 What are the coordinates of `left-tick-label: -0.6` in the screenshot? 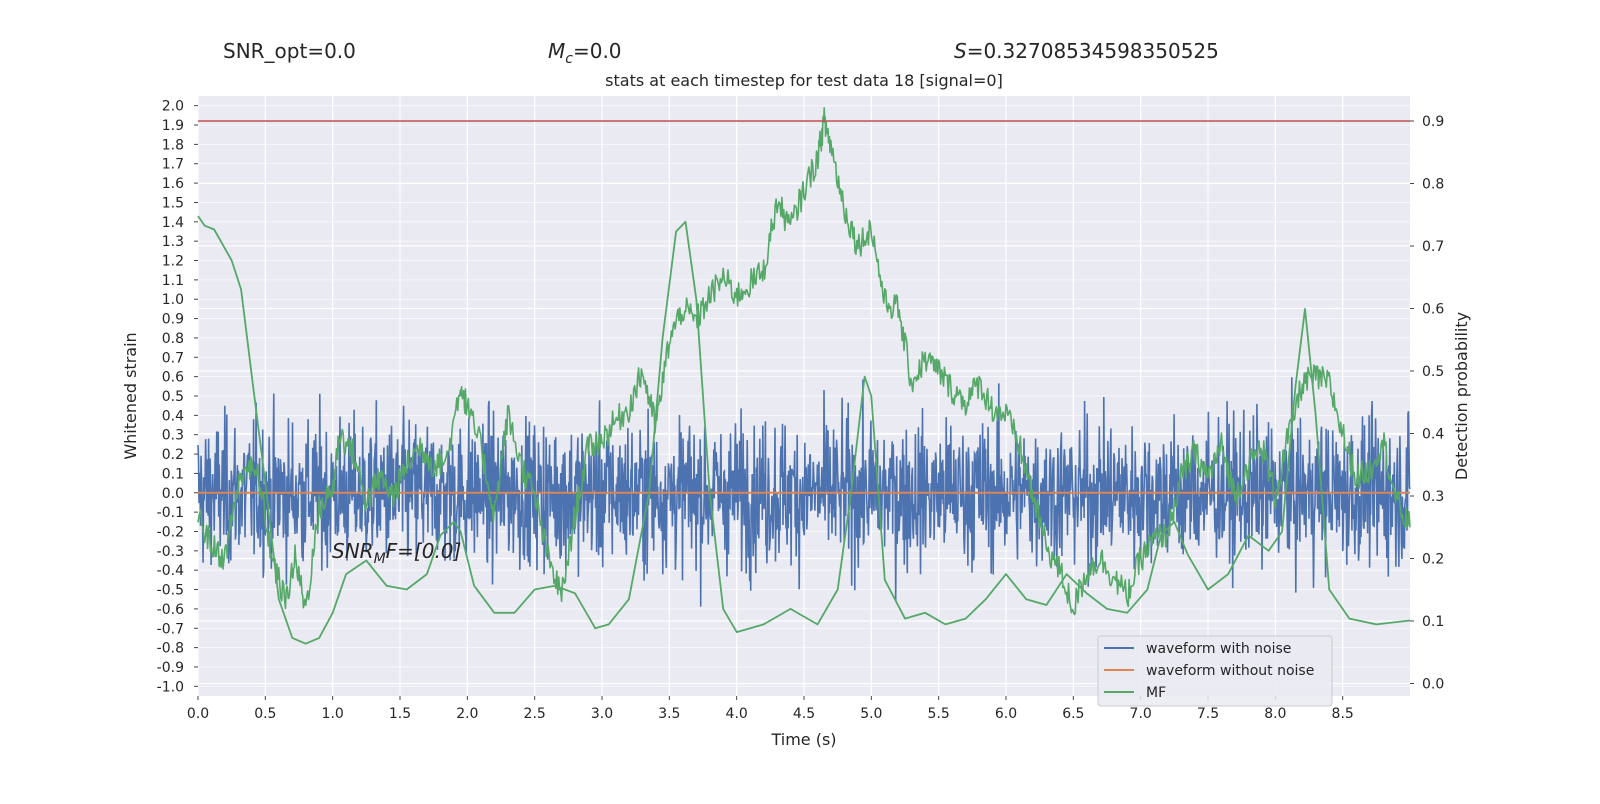 It's located at (170, 610).